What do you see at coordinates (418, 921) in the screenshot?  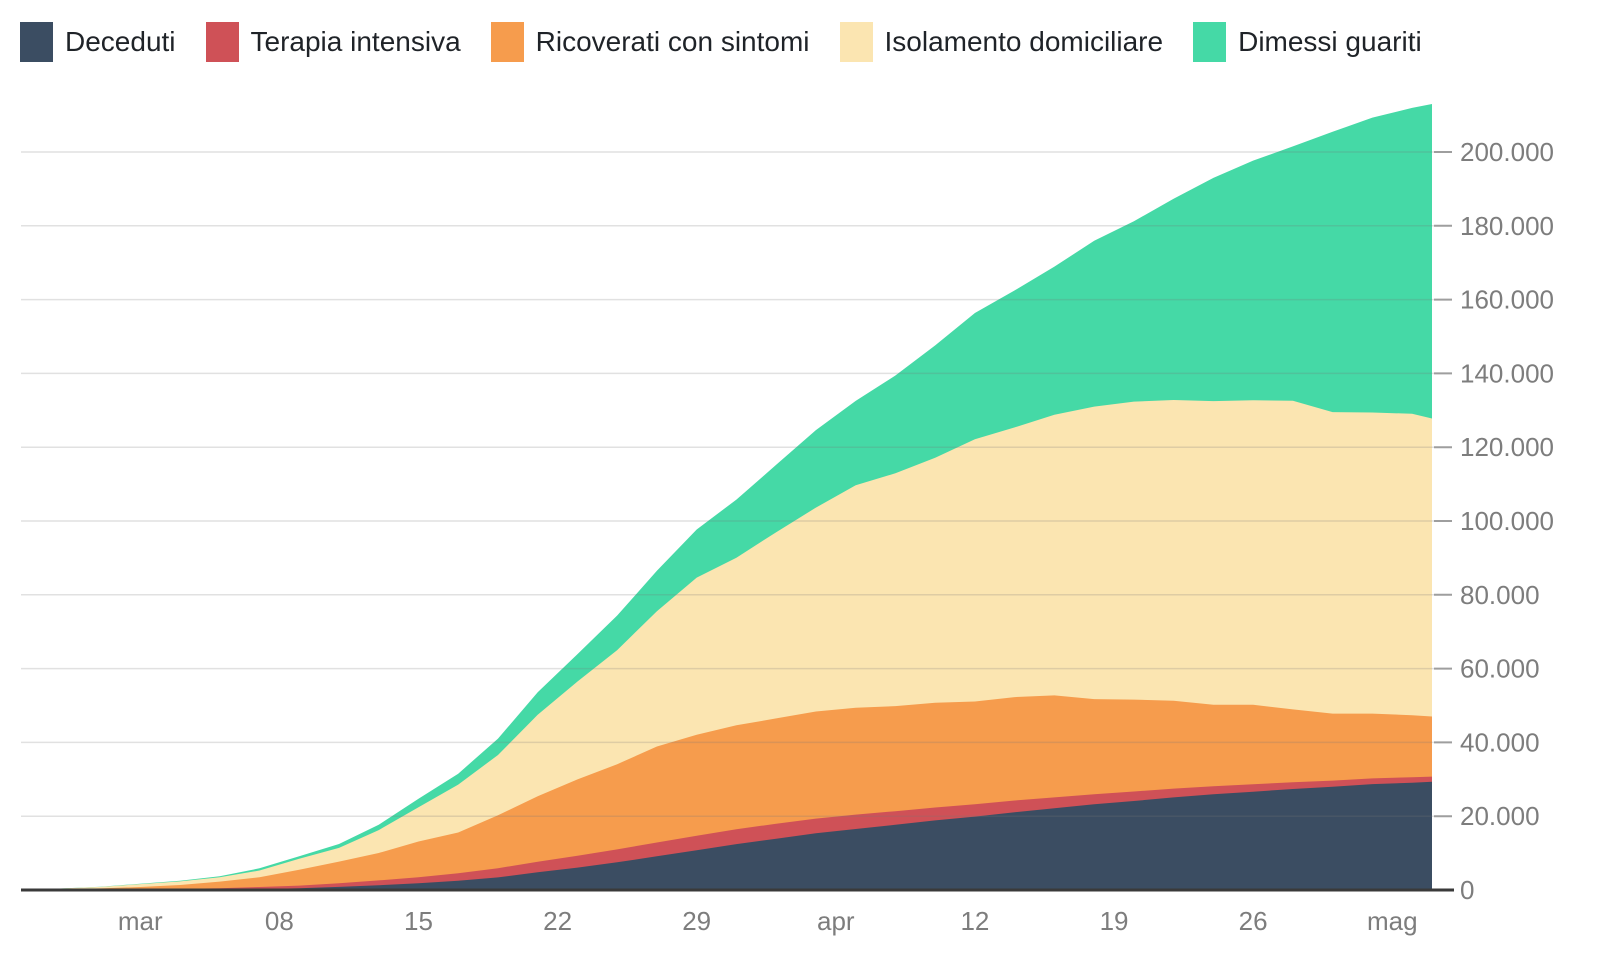 I see `x-axis-label: 15` at bounding box center [418, 921].